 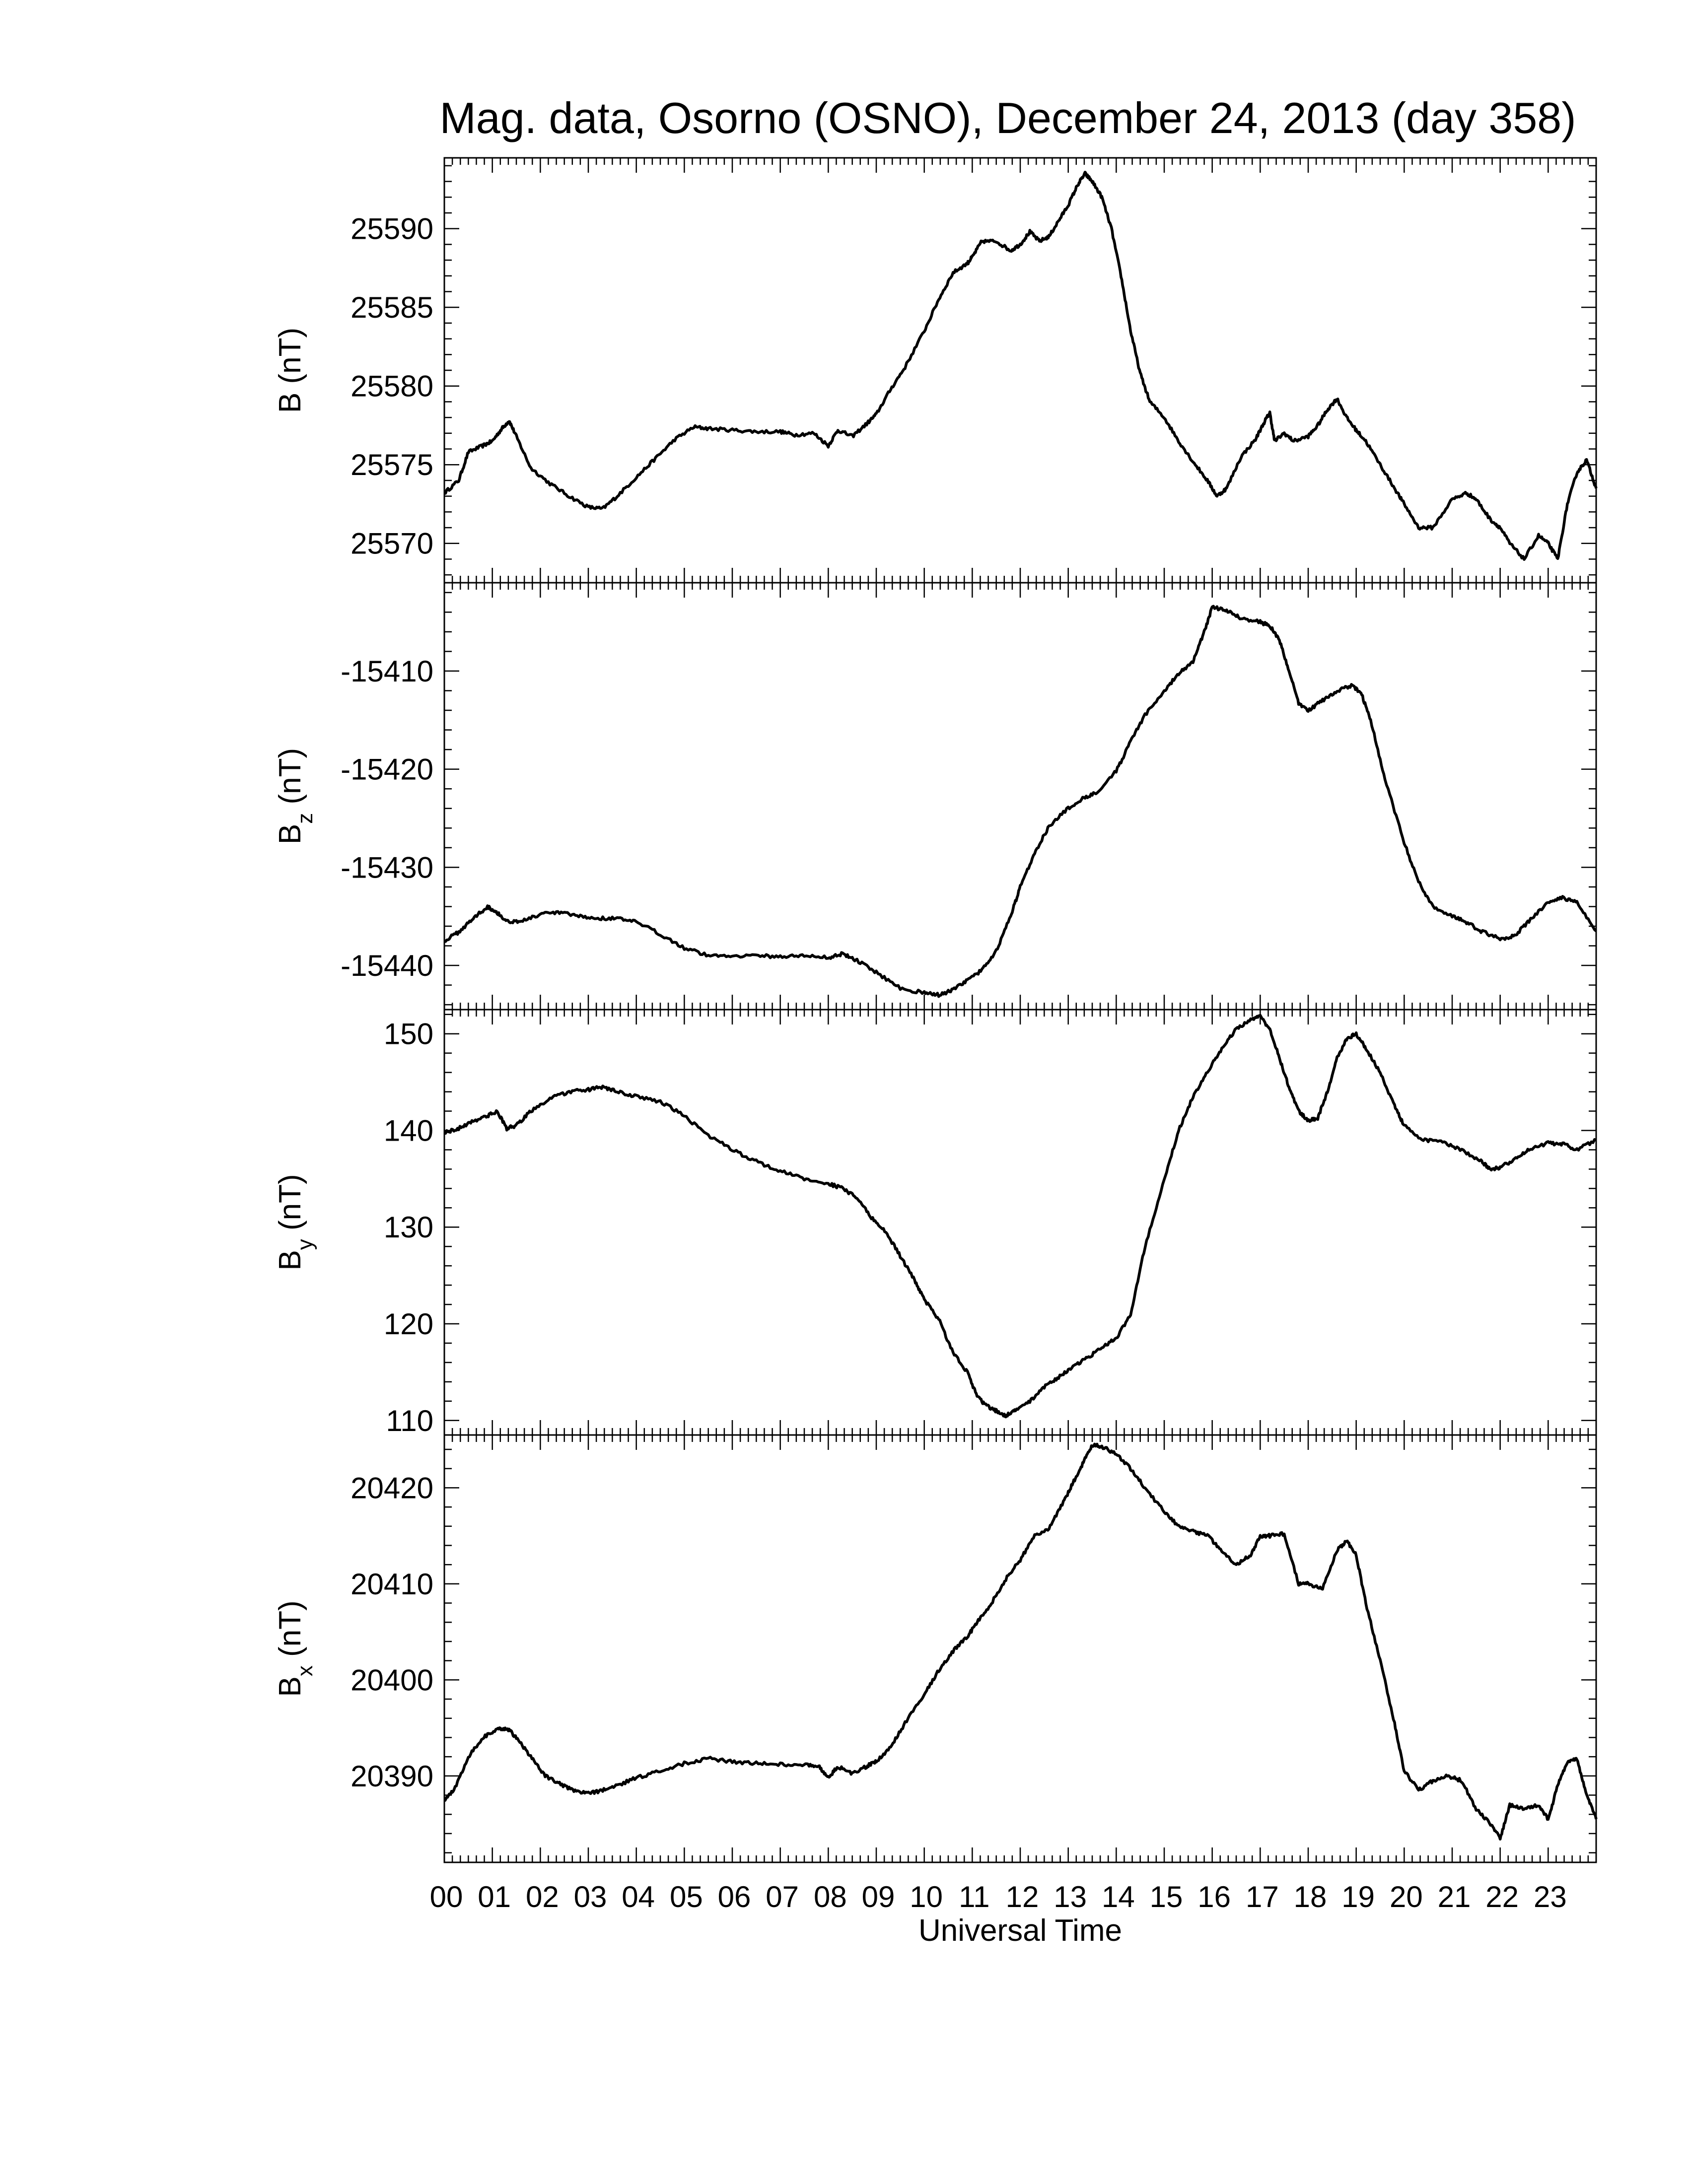 What do you see at coordinates (1454, 1896) in the screenshot?
I see `x-tick-label: 21` at bounding box center [1454, 1896].